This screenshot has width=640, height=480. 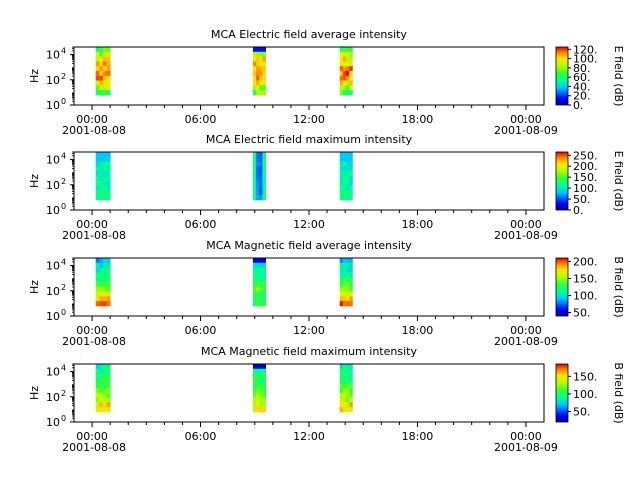 I want to click on colorbar-tick-label: 120., so click(x=585, y=49).